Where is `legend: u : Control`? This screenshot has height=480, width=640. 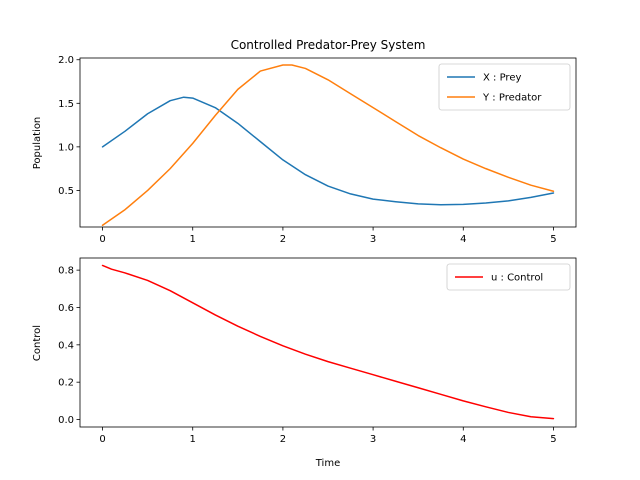 legend: u : Control is located at coordinates (508, 277).